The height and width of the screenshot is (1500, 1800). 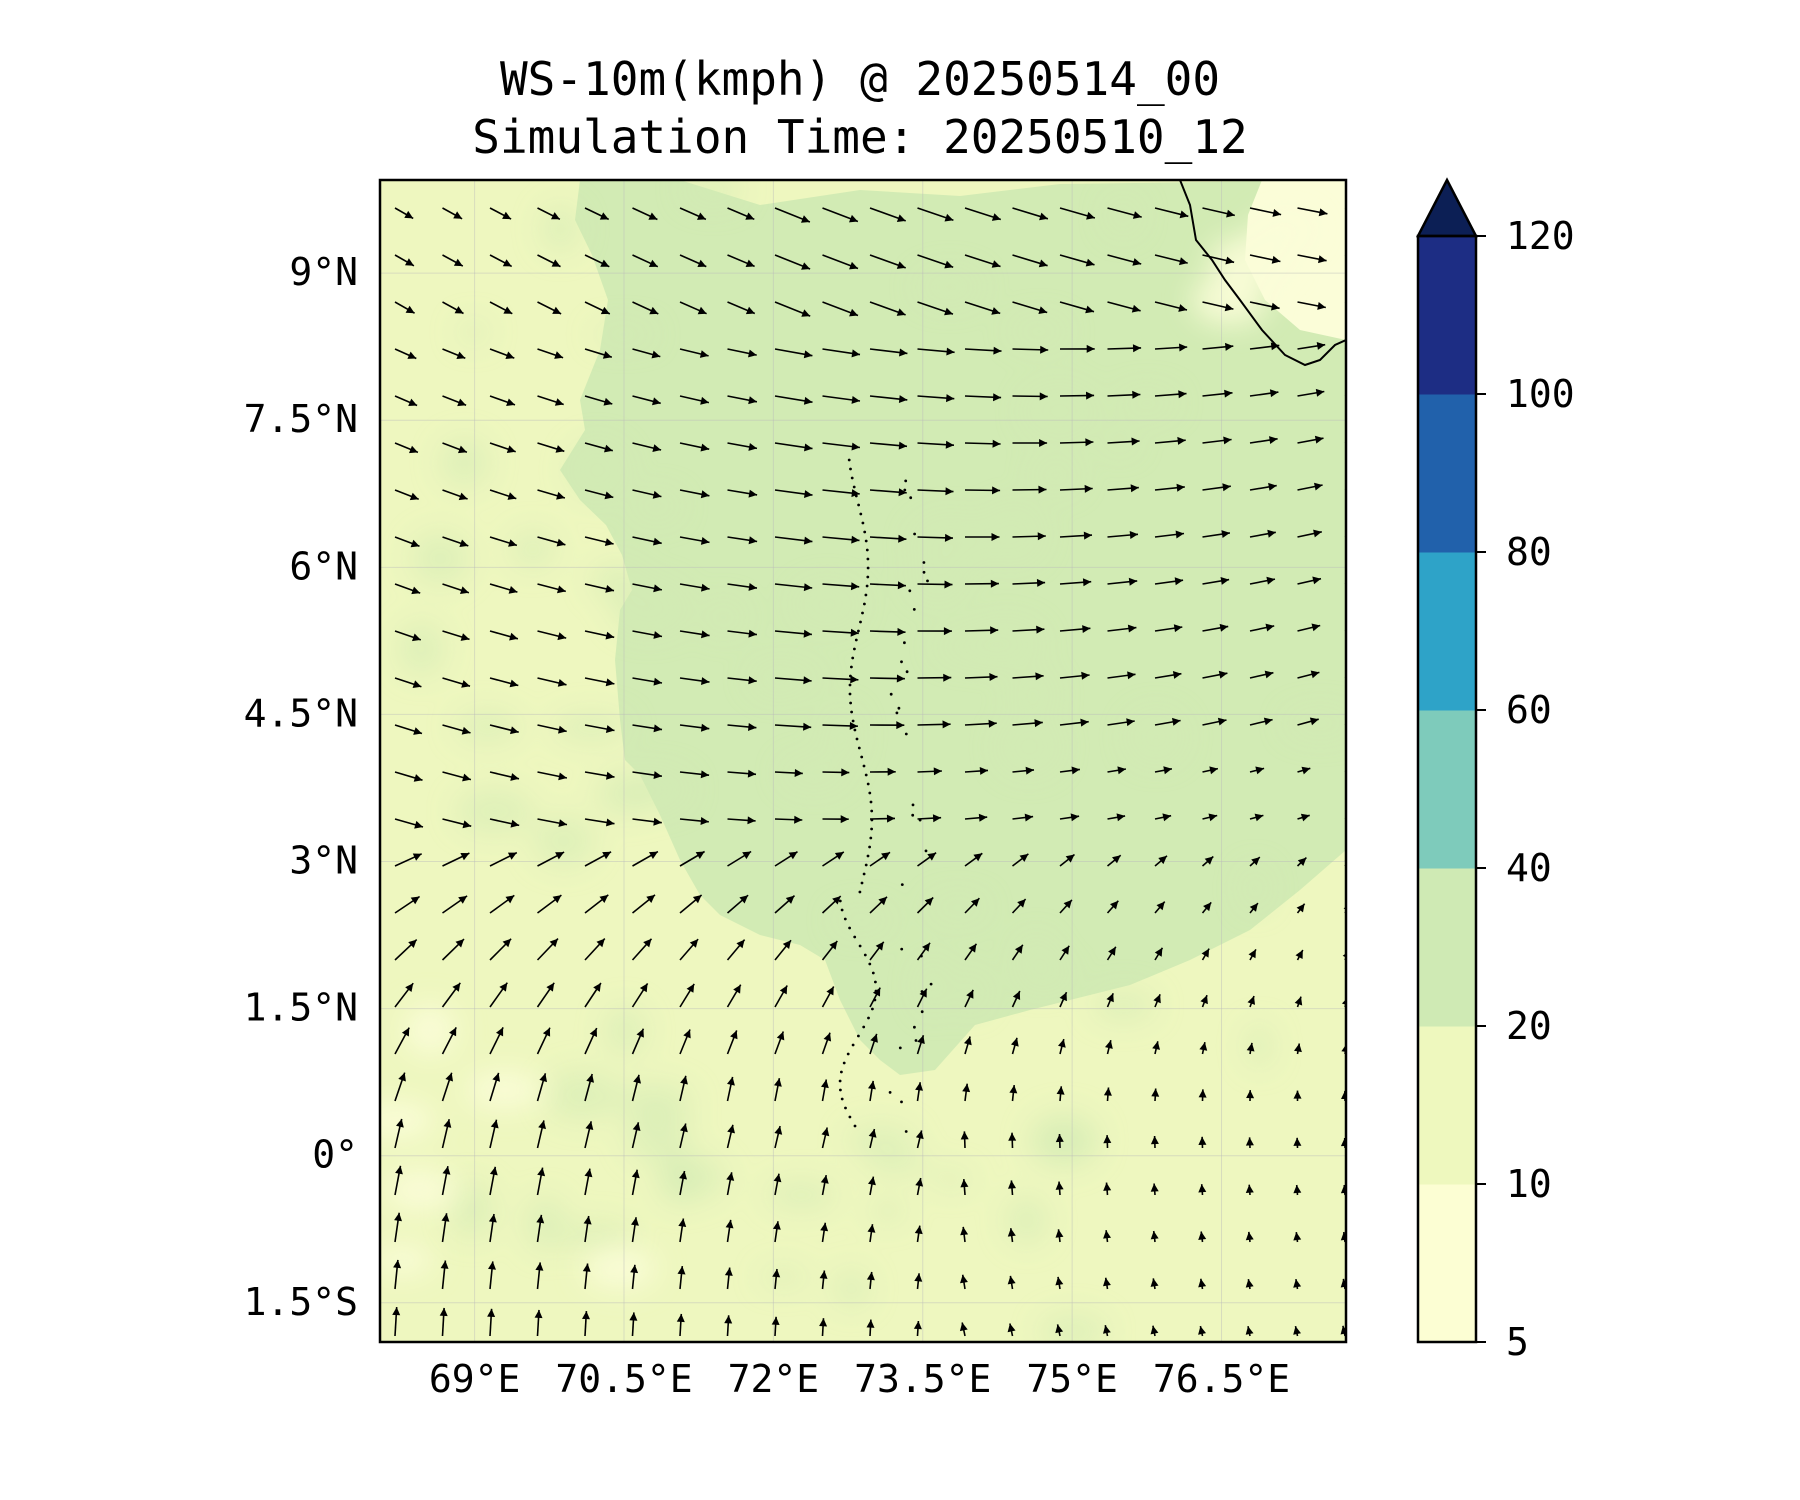 I want to click on lat-tick-label: 3°N, so click(x=323, y=861).